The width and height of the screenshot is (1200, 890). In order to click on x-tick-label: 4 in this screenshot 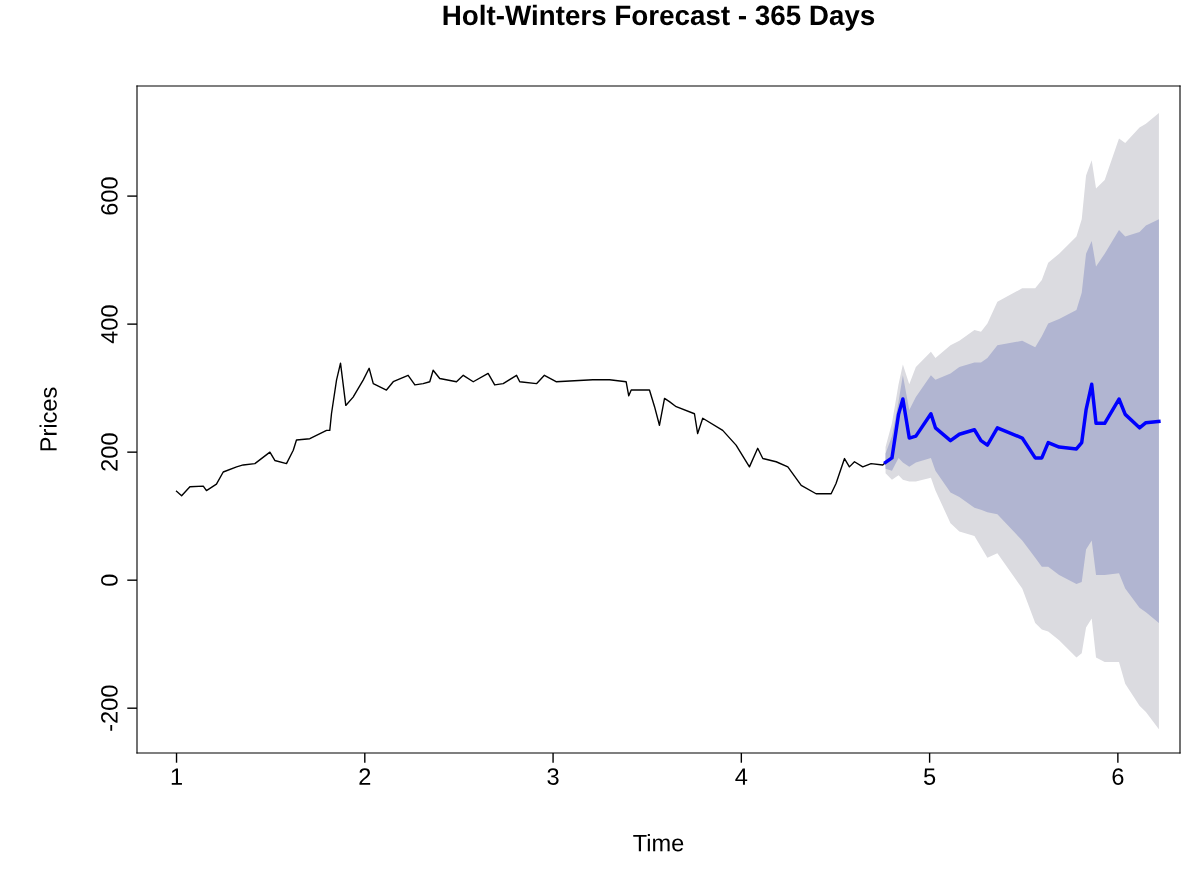, I will do `click(741, 776)`.